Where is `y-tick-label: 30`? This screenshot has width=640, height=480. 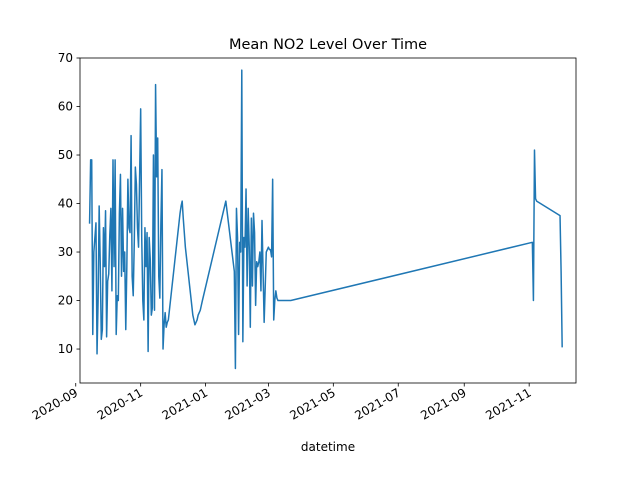 y-tick-label: 30 is located at coordinates (65, 252).